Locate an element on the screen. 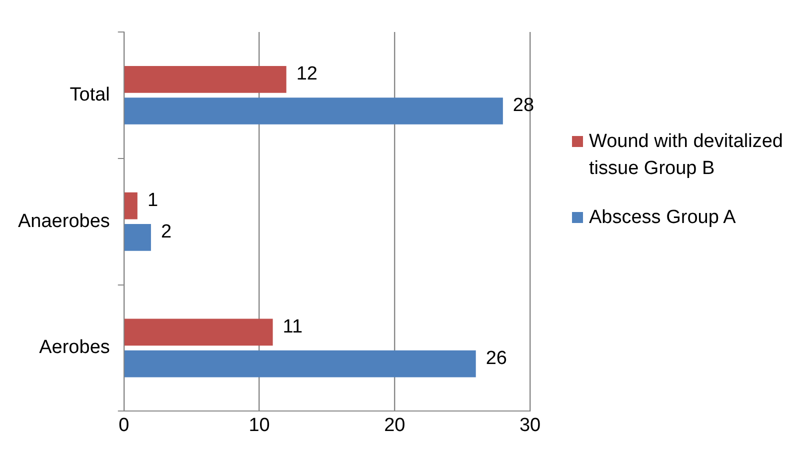 This screenshot has height=450, width=805. data-label: 26 is located at coordinates (496, 359).